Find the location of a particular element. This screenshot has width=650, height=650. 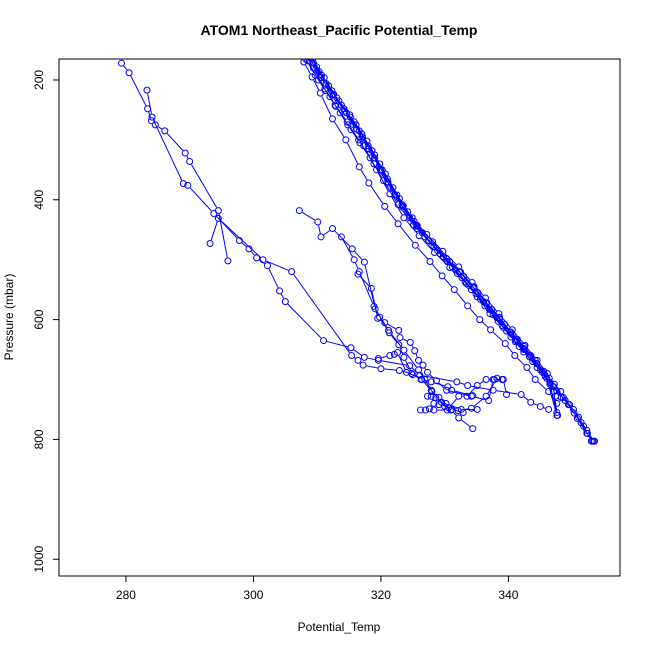

y-axis: 200 400 600 800 1000 is located at coordinates (45, 321).